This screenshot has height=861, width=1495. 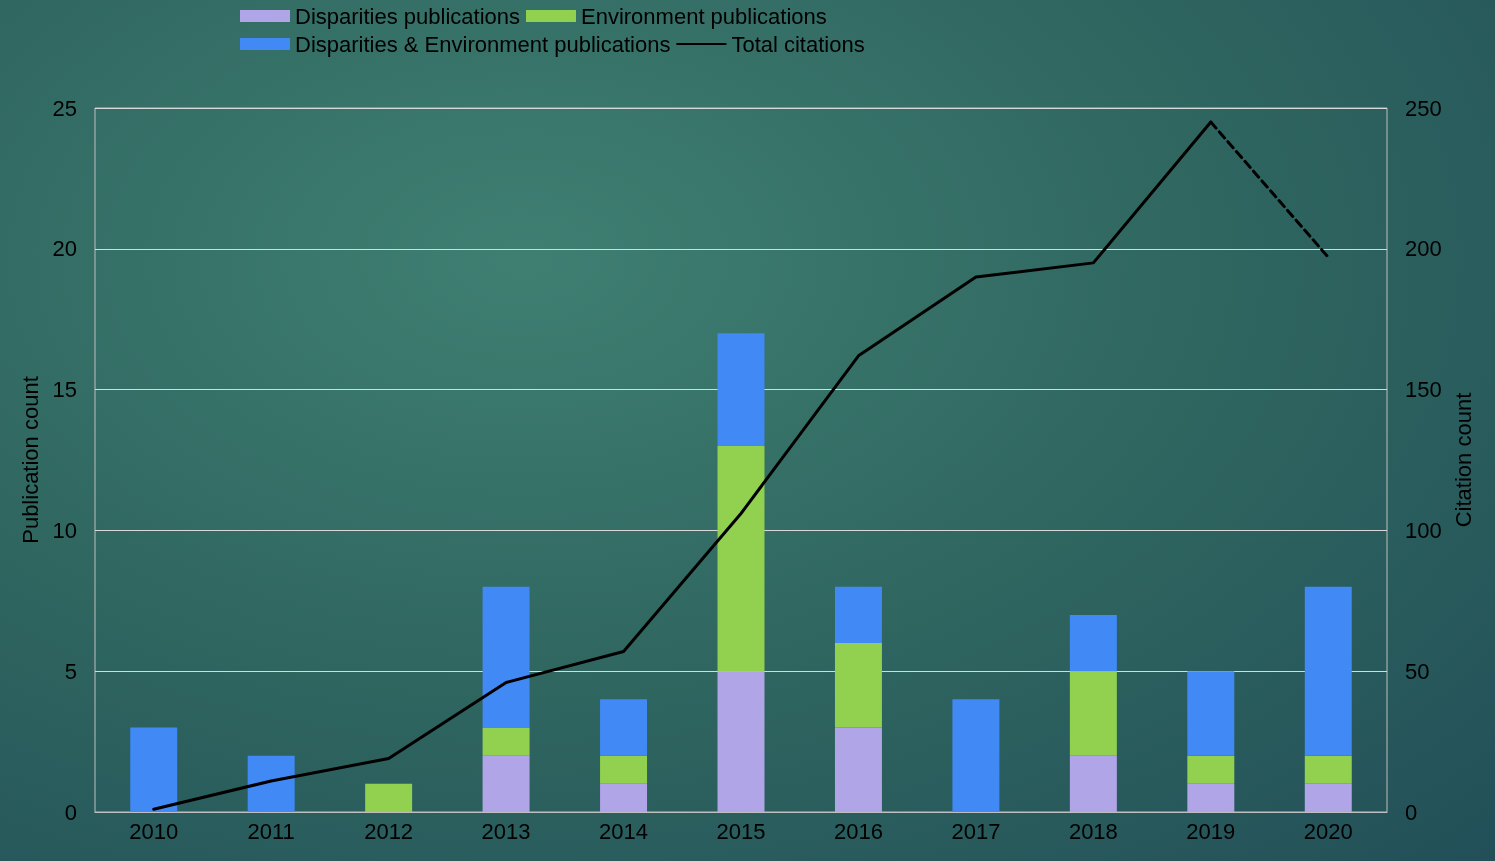 I want to click on y2-tick-label: 250, so click(x=1423, y=108).